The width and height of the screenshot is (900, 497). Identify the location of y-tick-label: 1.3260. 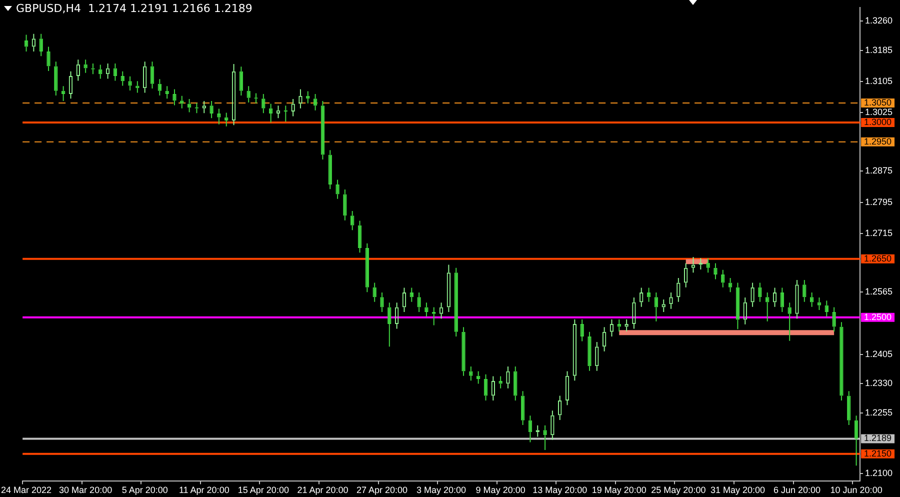
(879, 21).